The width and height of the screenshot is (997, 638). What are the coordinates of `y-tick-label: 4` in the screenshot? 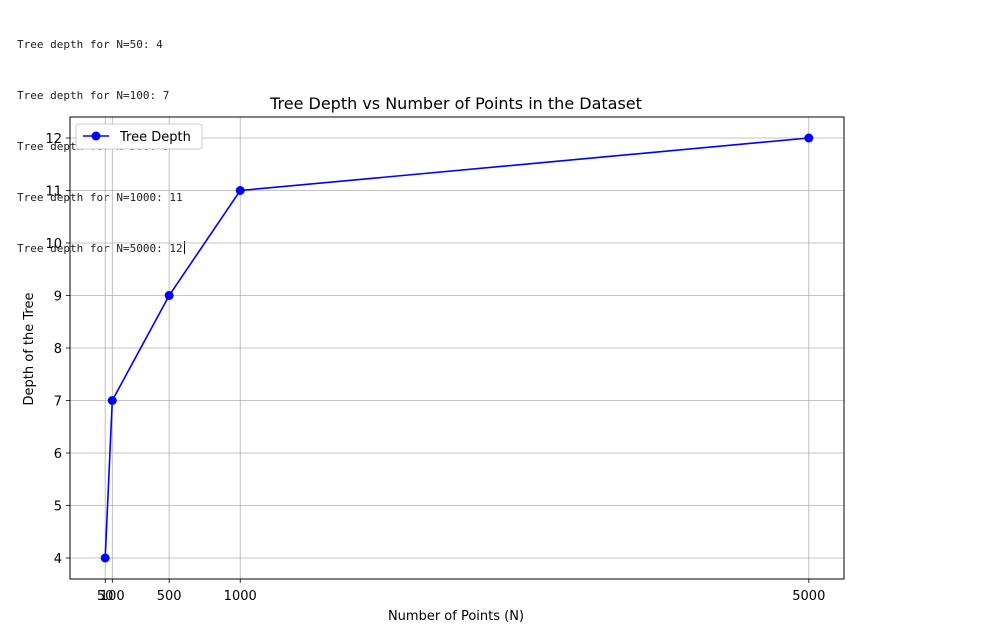 It's located at (58, 559).